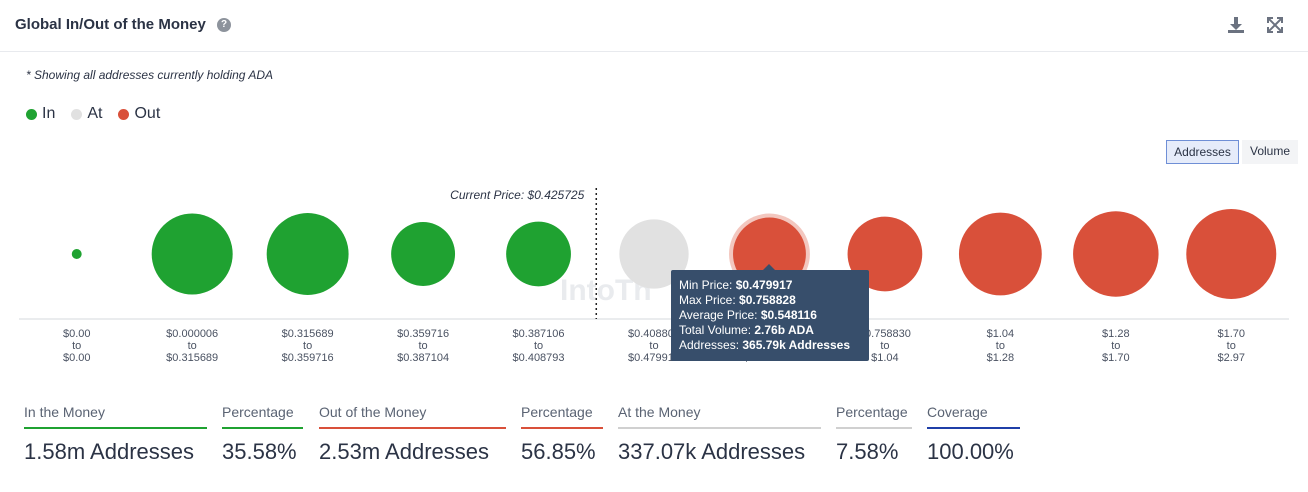 Image resolution: width=1308 pixels, height=492 pixels. What do you see at coordinates (737, 300) in the screenshot?
I see `tooltip-max-price: Max Price: $0.758828` at bounding box center [737, 300].